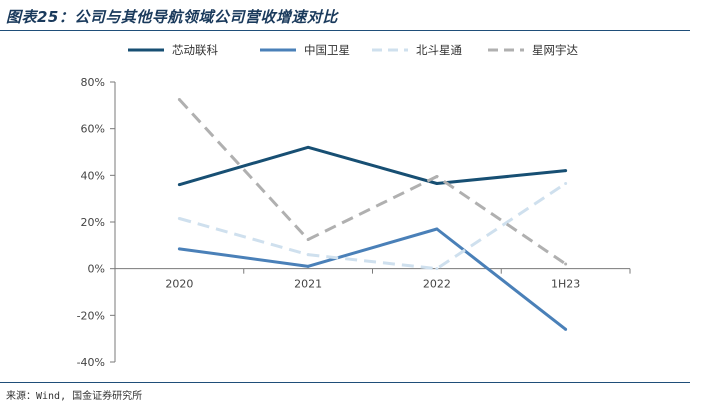 Image resolution: width=705 pixels, height=402 pixels. Describe the element at coordinates (96, 269) in the screenshot. I see `y-tick-label: 0%` at that location.